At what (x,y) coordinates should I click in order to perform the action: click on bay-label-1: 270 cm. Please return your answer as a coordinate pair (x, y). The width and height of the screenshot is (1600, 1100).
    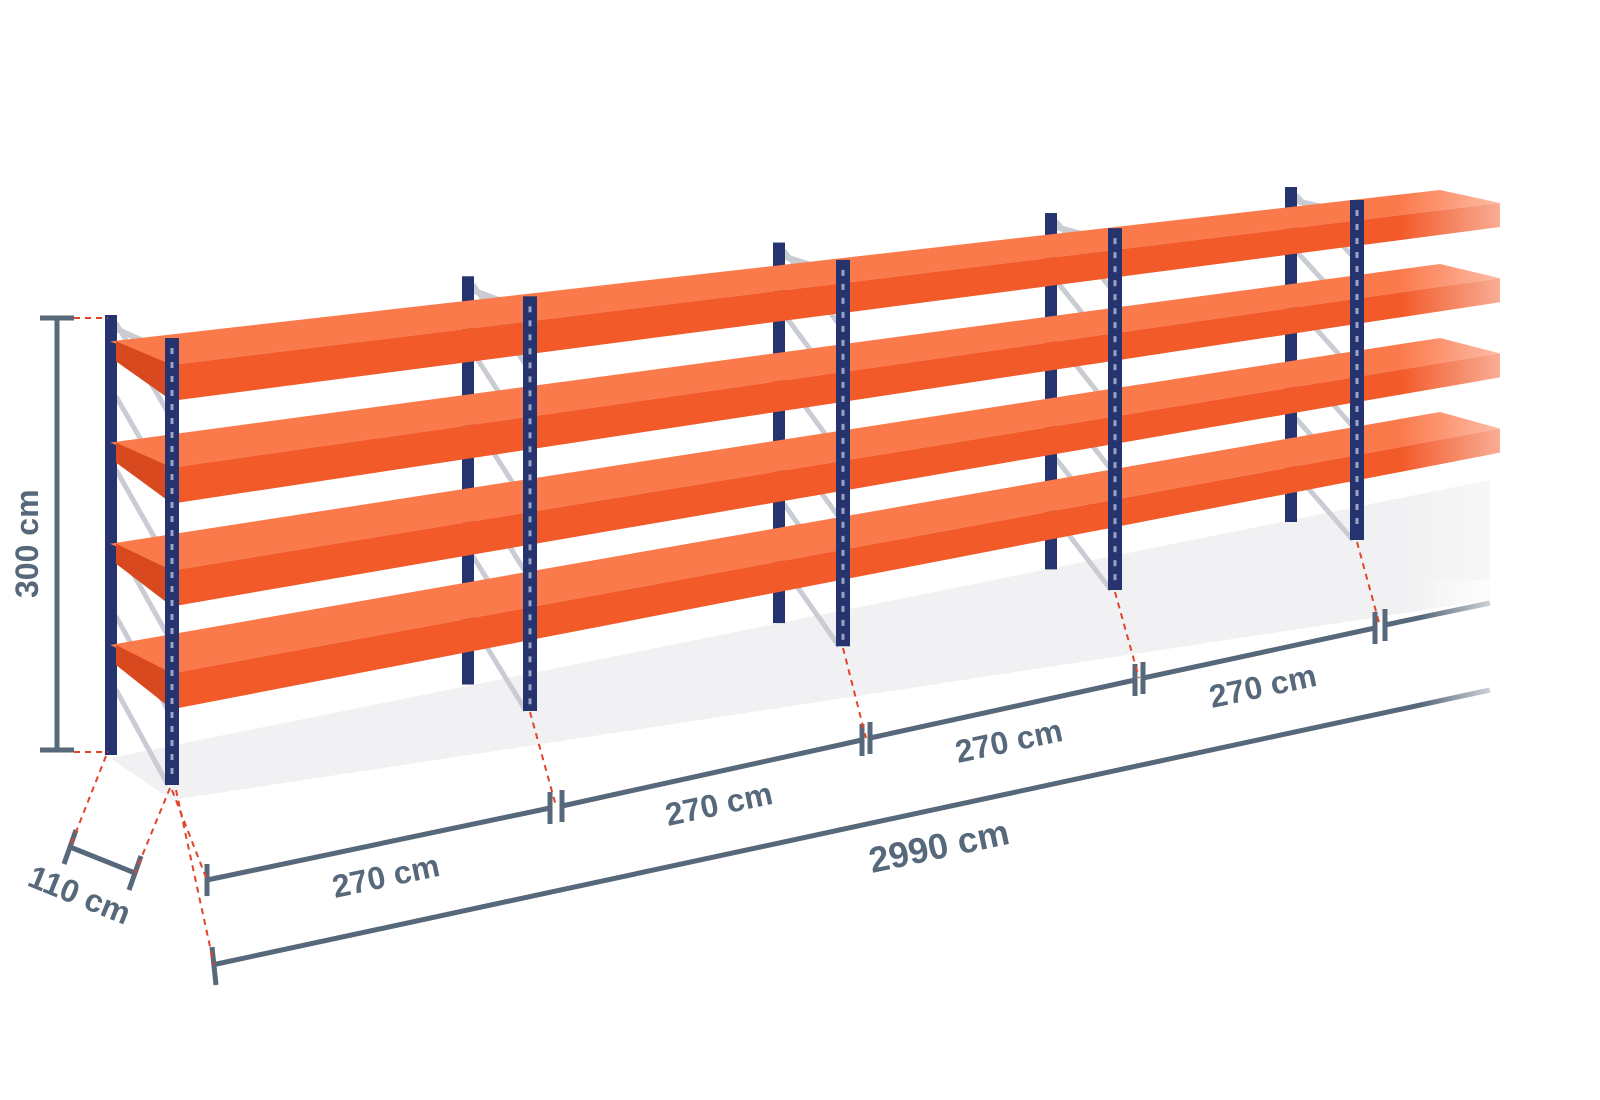
    Looking at the image, I should click on (386, 876).